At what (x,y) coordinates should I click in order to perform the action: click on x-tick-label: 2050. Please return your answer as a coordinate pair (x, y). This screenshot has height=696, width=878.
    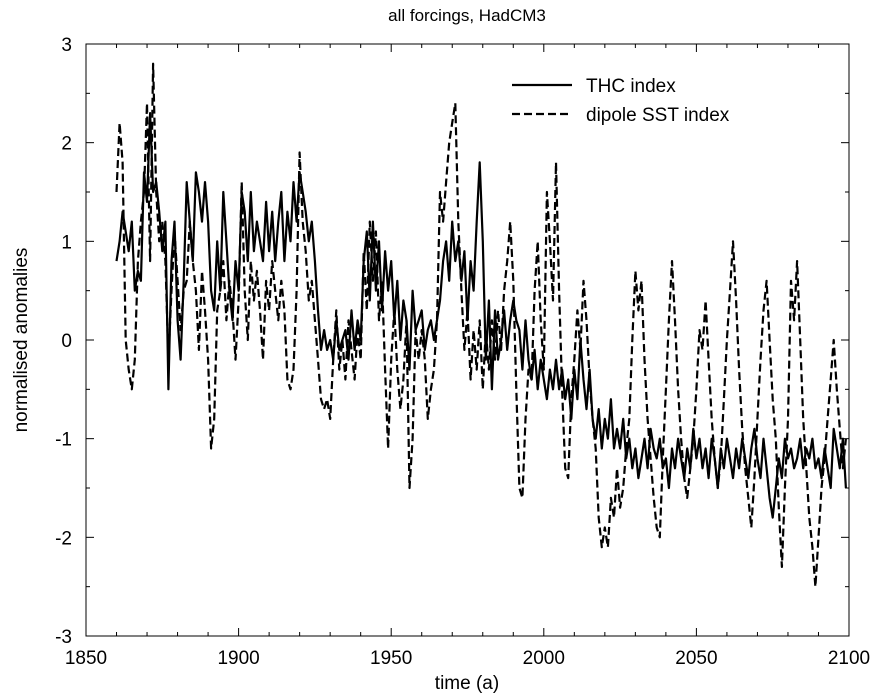
    Looking at the image, I should click on (696, 658).